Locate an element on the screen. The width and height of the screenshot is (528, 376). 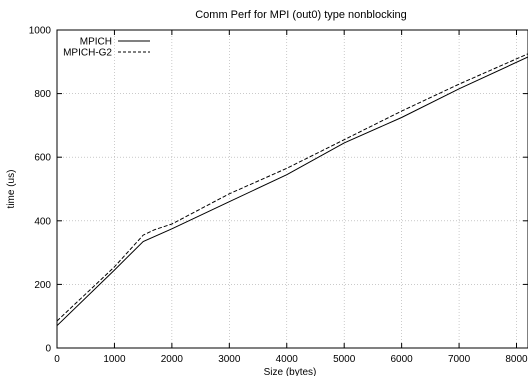
y-tick-label: 0 is located at coordinates (48, 349).